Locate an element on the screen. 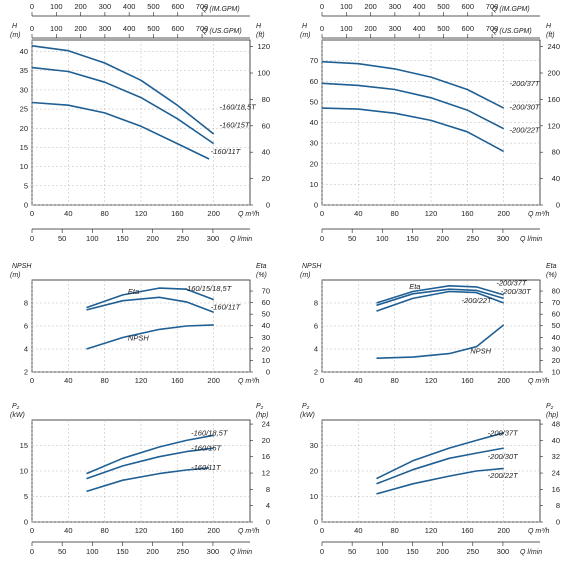 The height and width of the screenshot is (570, 570). right-power-series-label: -200/37T is located at coordinates (503, 432).